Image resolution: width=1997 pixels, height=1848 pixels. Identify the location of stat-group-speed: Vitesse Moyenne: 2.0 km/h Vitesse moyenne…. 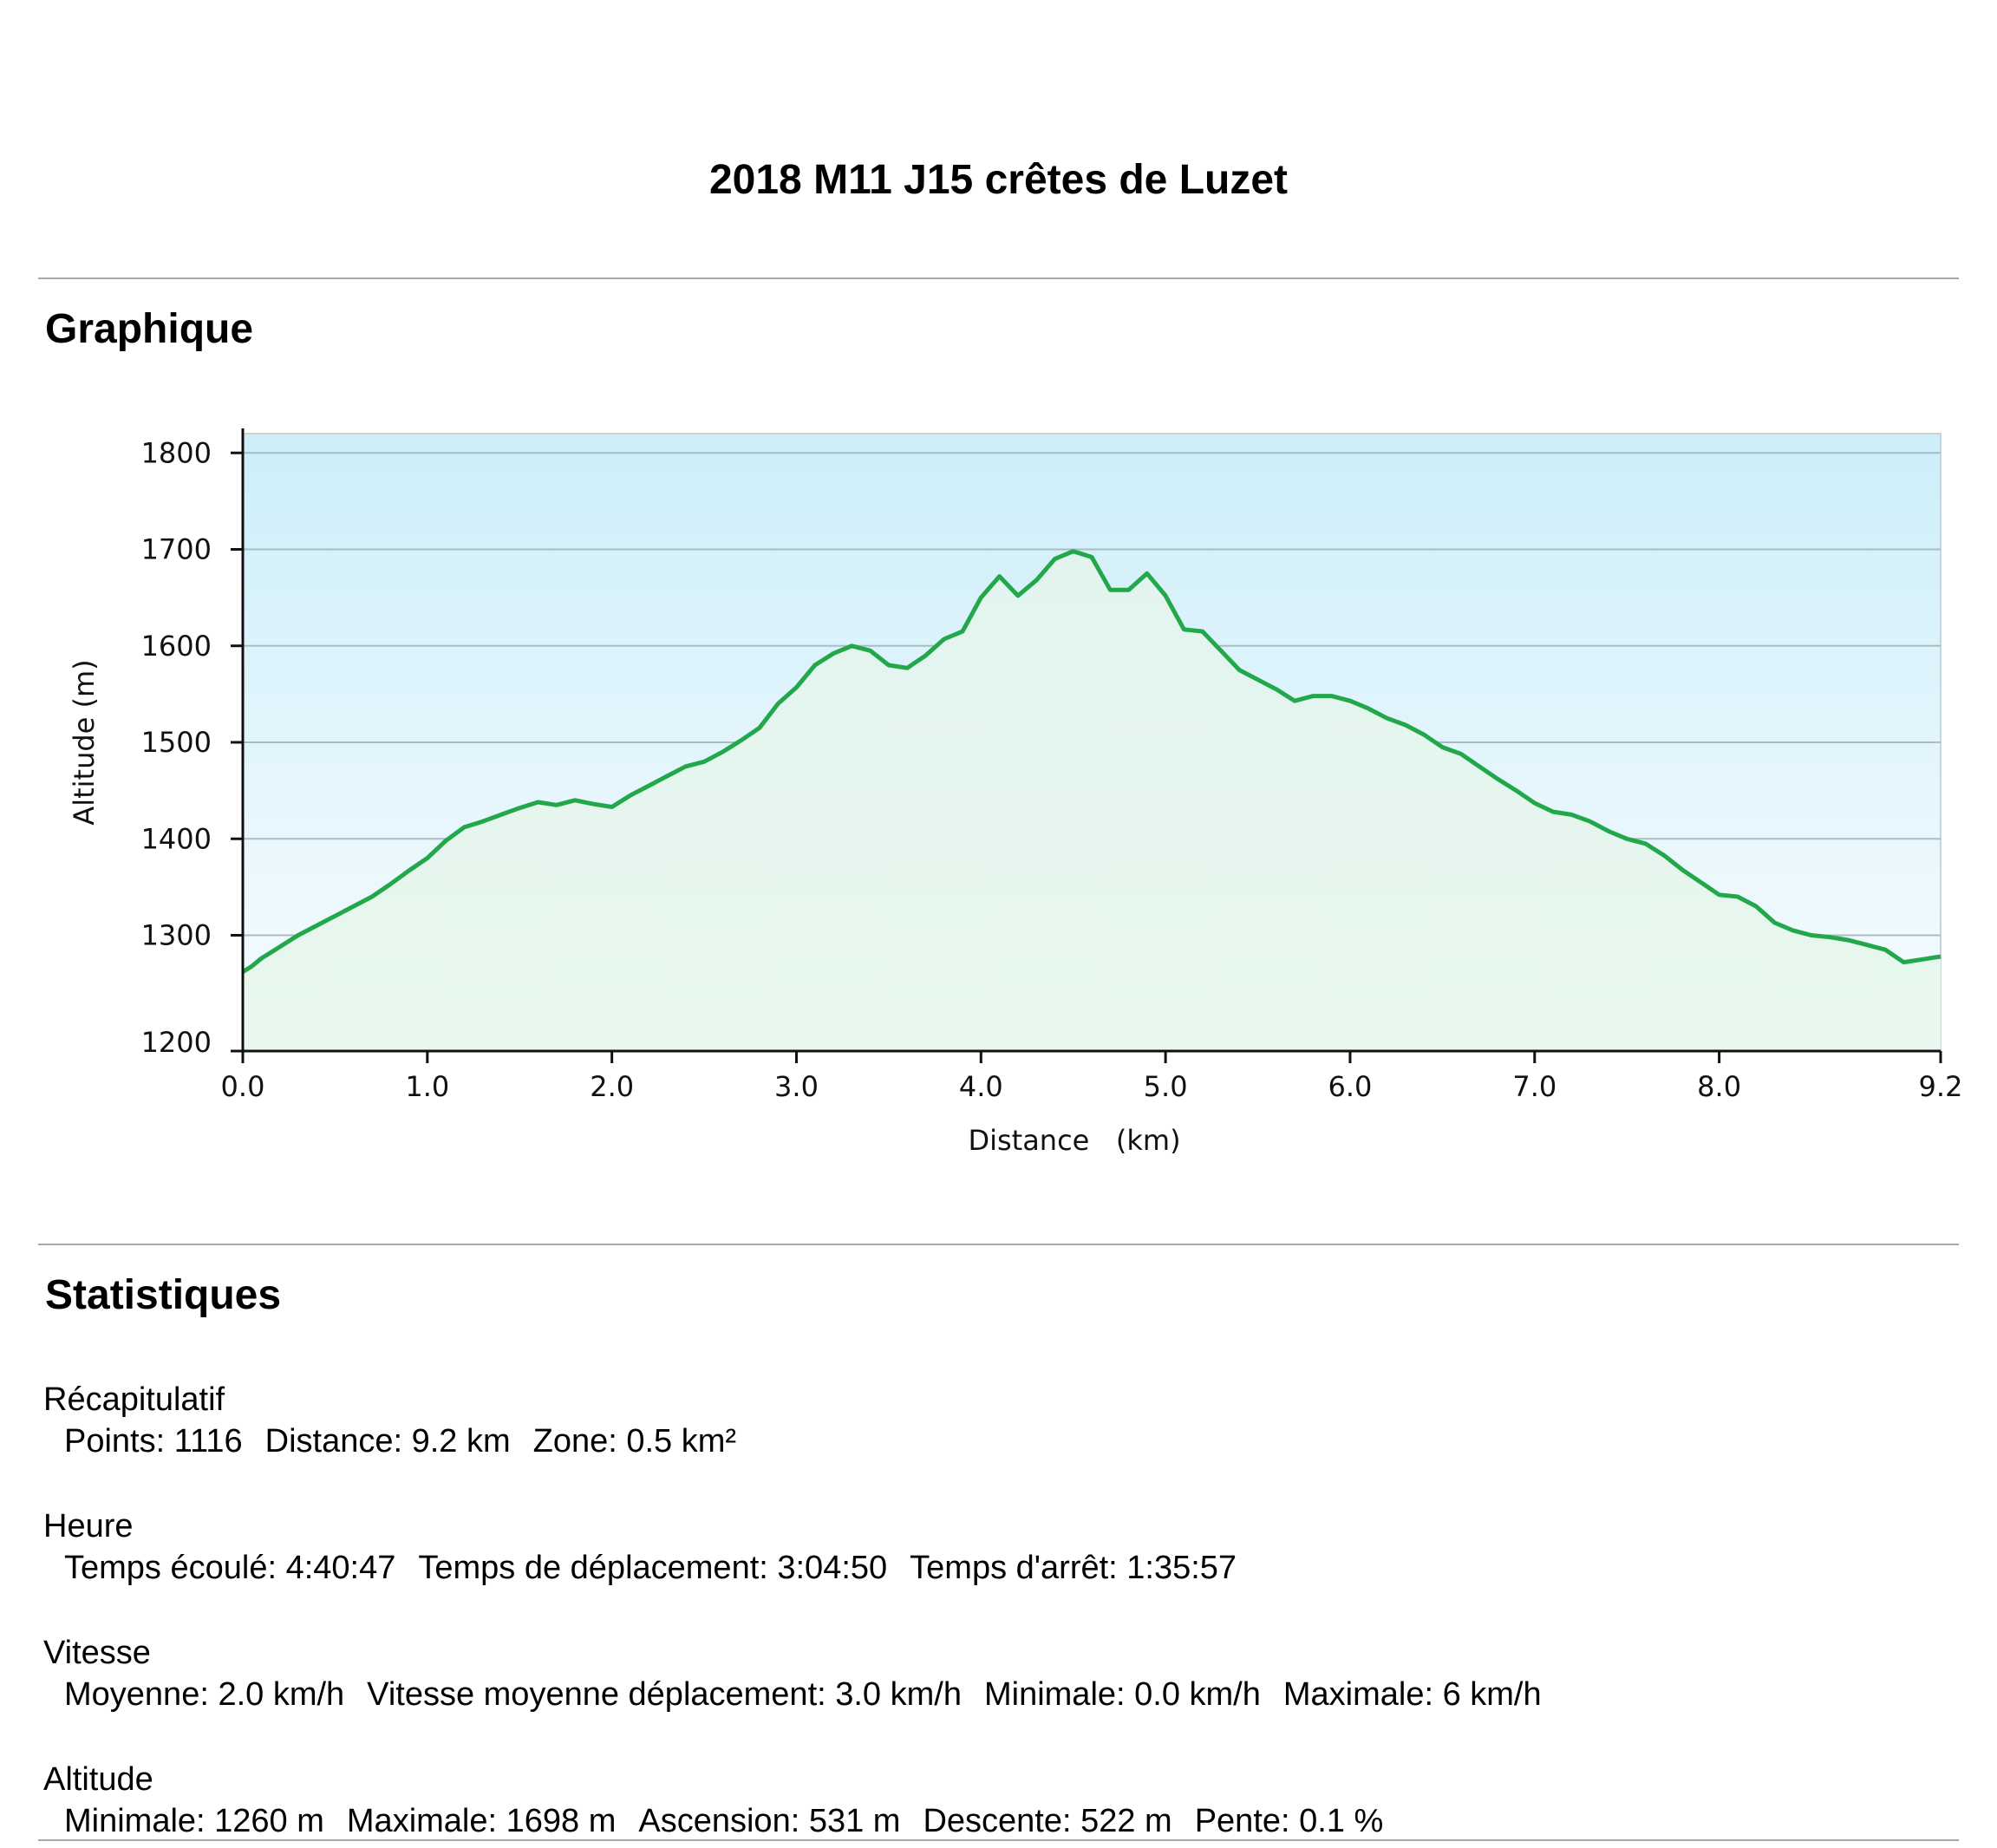
(803, 1674).